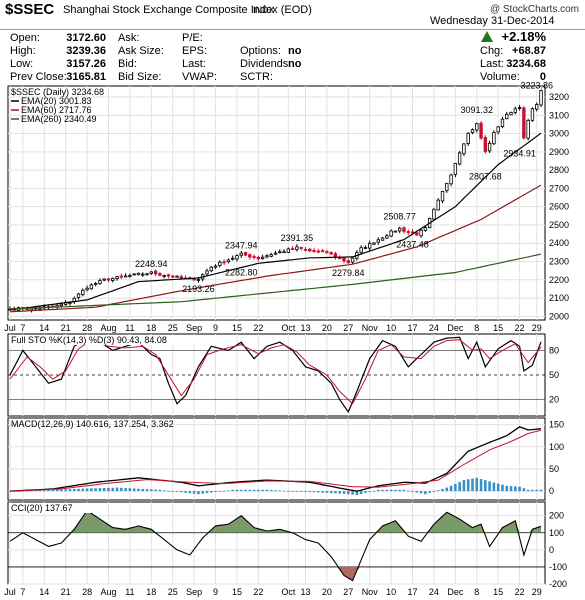  I want to click on macd-y-tick: 100, so click(556, 447).